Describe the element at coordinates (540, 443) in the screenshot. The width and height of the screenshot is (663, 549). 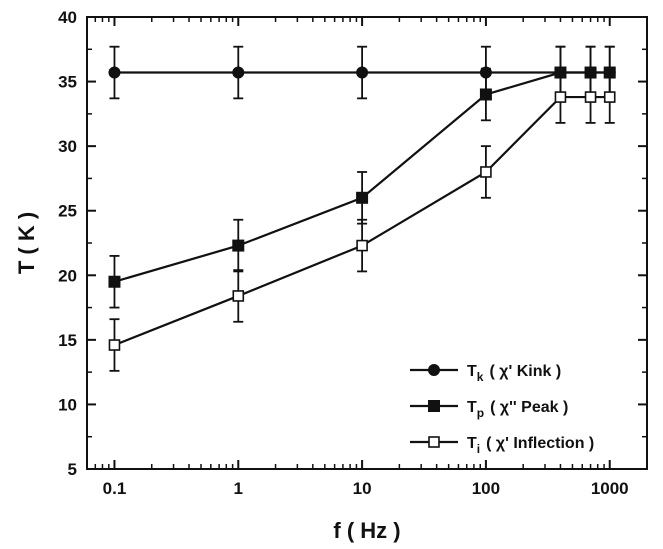
I see `legend-description: ( χ' Inflection )` at that location.